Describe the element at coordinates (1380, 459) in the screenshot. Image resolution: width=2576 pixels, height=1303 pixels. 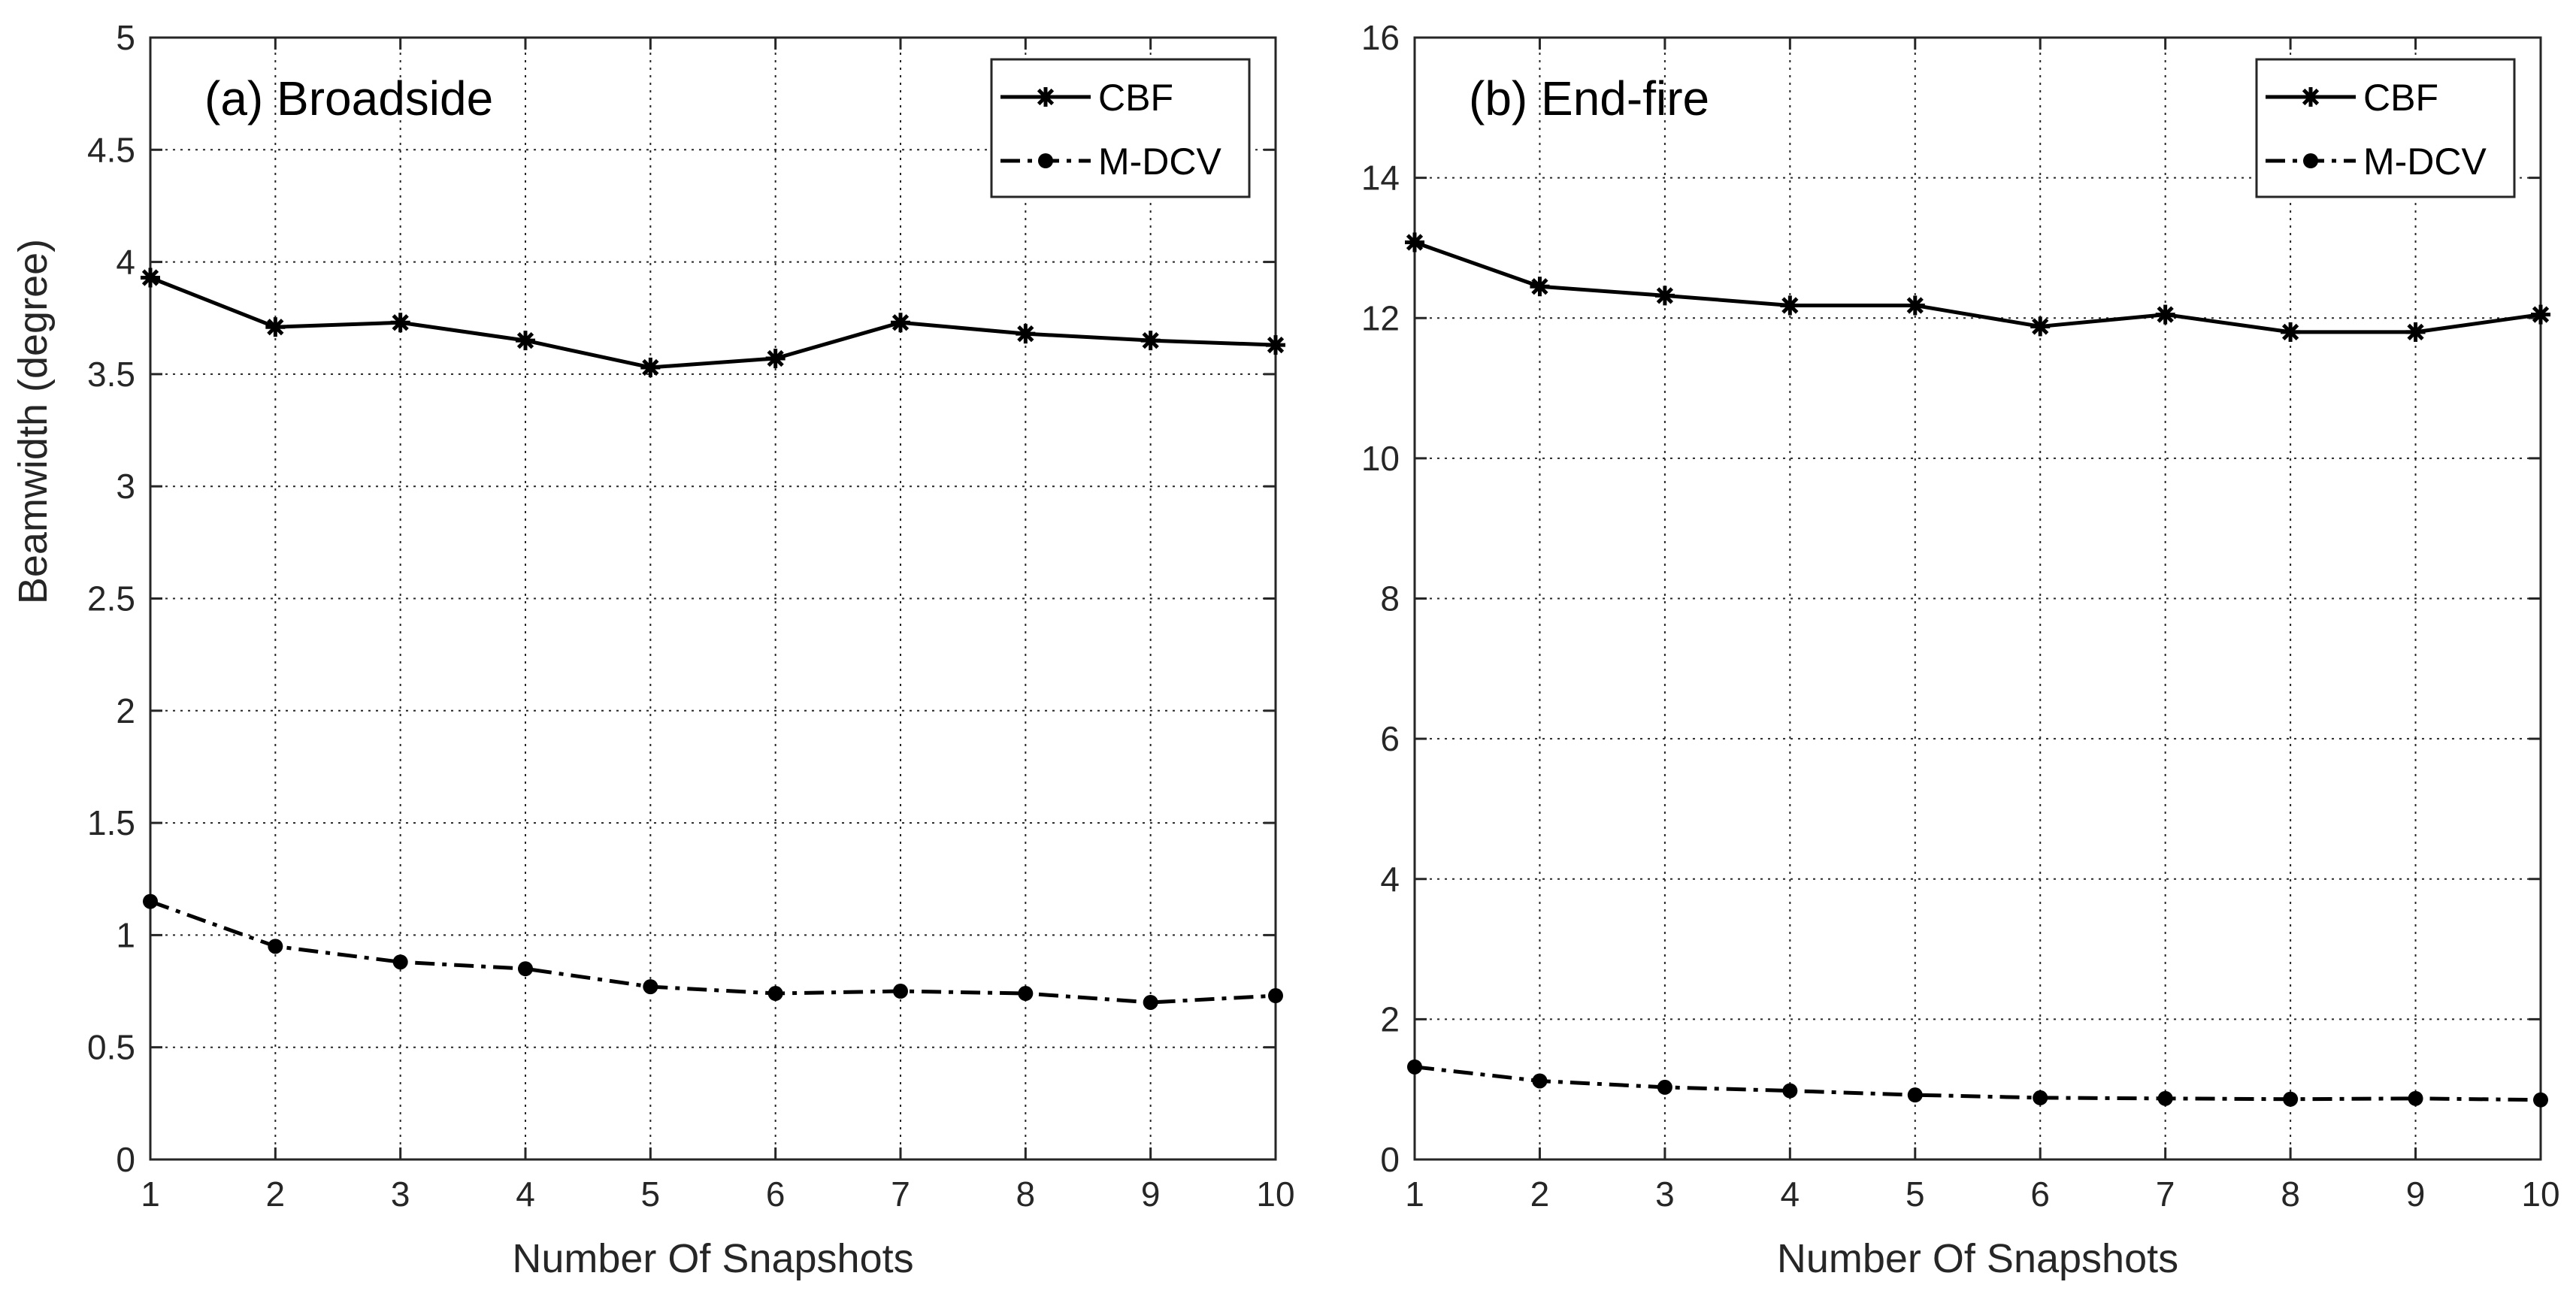
I see `y-tick-label: 10` at that location.